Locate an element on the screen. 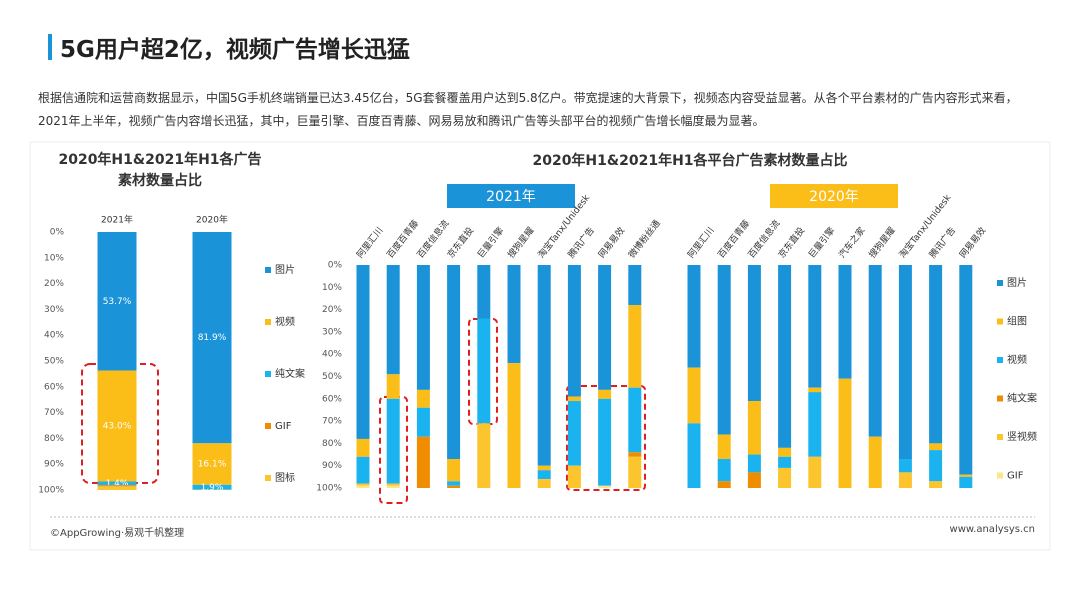  x-tick-label: 2021年 is located at coordinates (117, 220).